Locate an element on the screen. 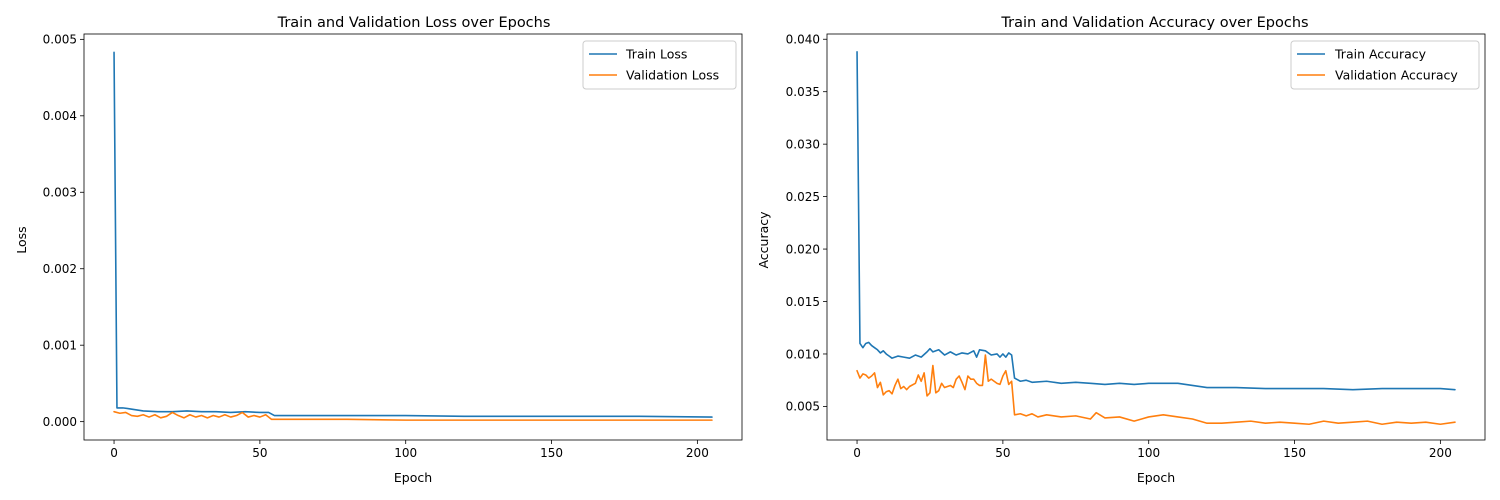  accuracy-x-axis-label: Epoch is located at coordinates (1156, 477).